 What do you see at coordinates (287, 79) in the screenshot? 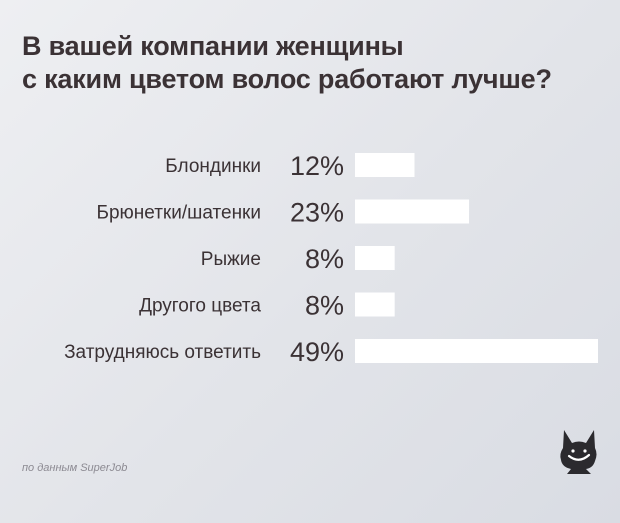
I see `title-line-2: с каким цветом волос работают лучше?` at bounding box center [287, 79].